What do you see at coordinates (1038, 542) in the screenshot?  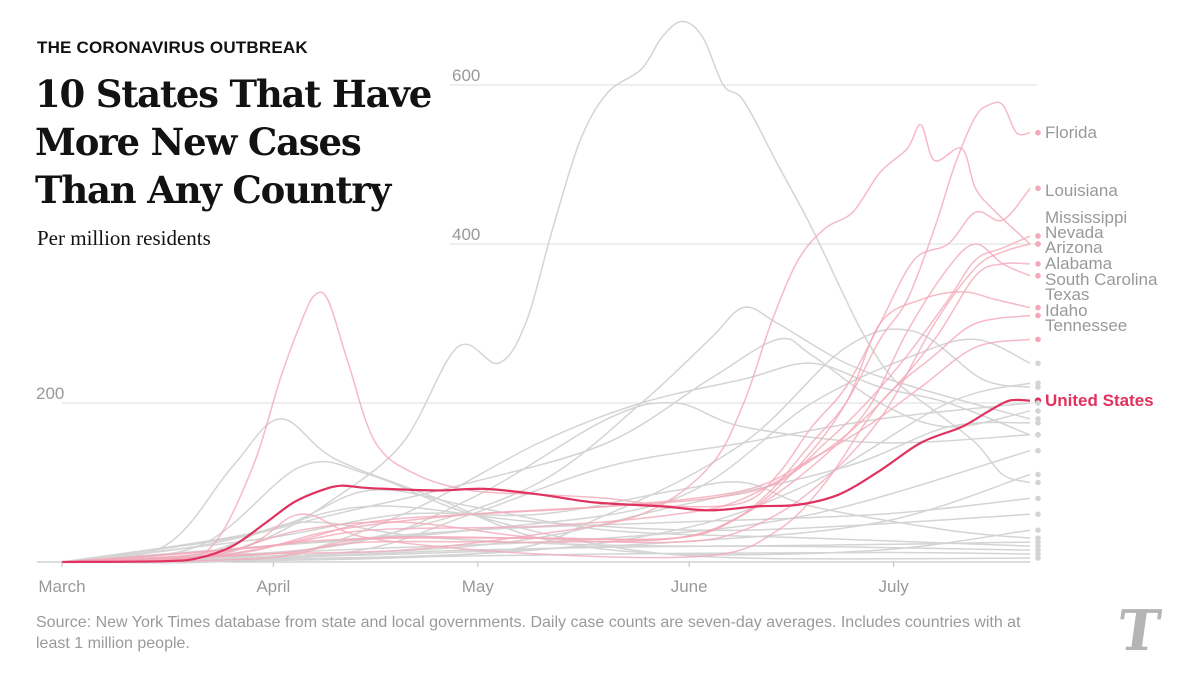 I see `end-dot-country-p` at bounding box center [1038, 542].